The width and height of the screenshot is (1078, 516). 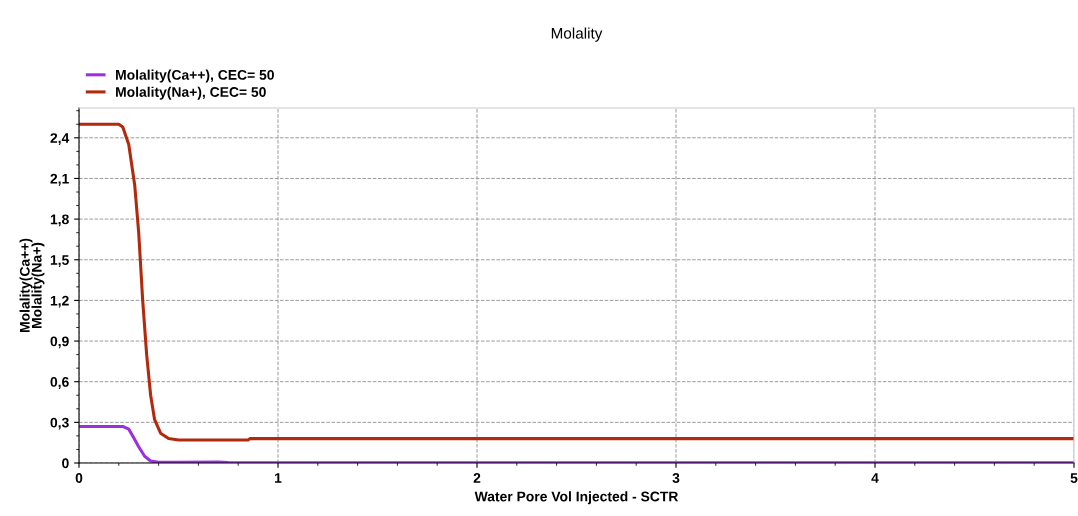 I want to click on y-tick-label: 2,4, so click(x=60, y=139).